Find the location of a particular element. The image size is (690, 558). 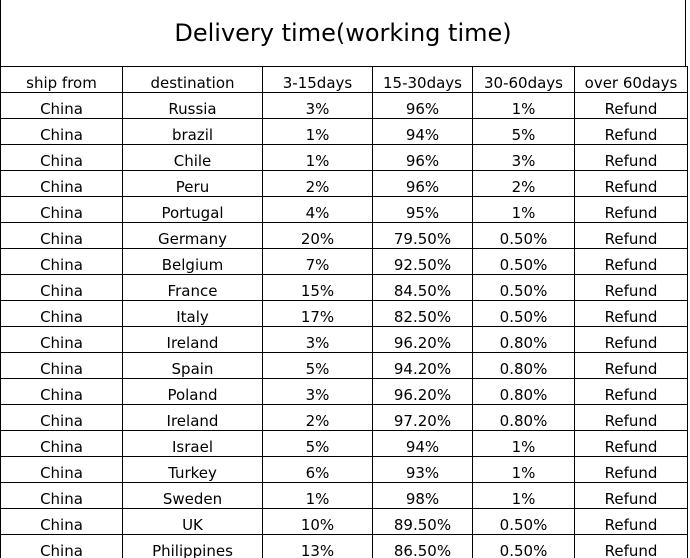

table-cell: 79.50% is located at coordinates (422, 235).